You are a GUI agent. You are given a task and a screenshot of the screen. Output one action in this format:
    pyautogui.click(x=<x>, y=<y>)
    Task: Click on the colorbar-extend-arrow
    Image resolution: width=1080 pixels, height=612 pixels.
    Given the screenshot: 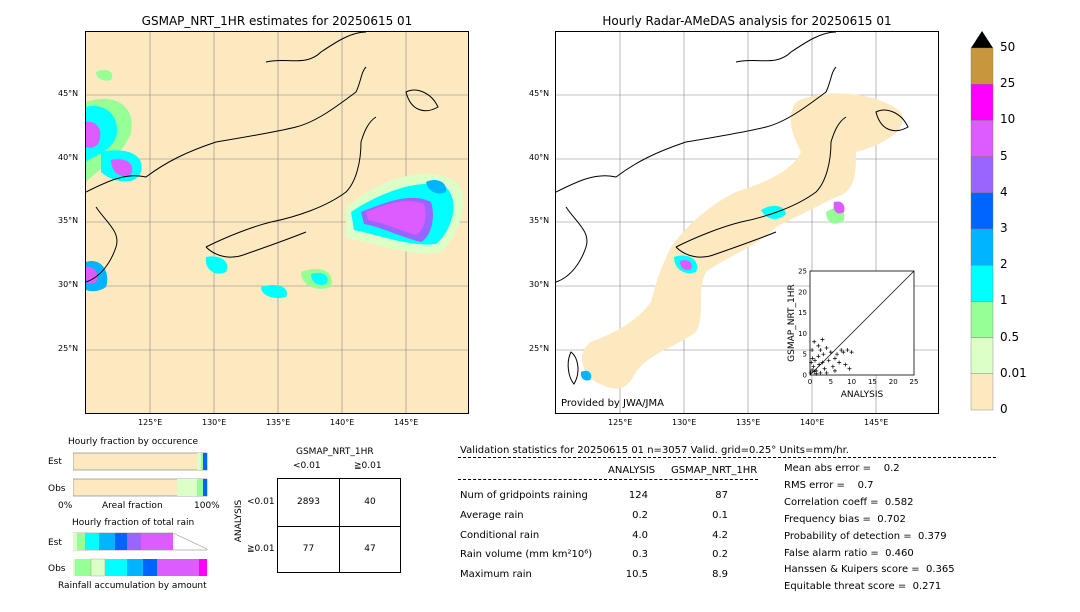 What is the action you would take?
    pyautogui.click(x=982, y=39)
    